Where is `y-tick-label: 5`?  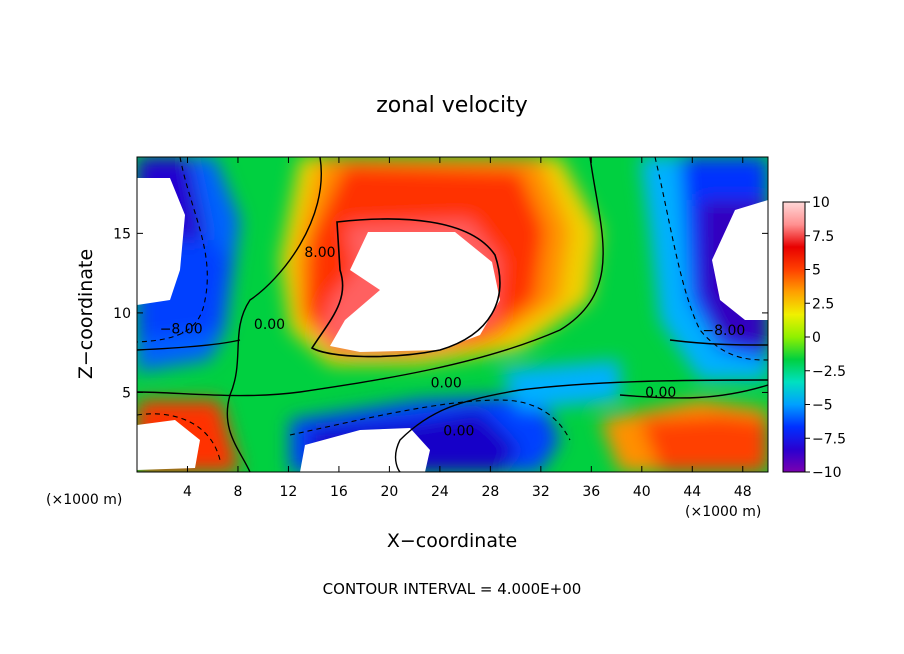 y-tick-label: 5 is located at coordinates (126, 393).